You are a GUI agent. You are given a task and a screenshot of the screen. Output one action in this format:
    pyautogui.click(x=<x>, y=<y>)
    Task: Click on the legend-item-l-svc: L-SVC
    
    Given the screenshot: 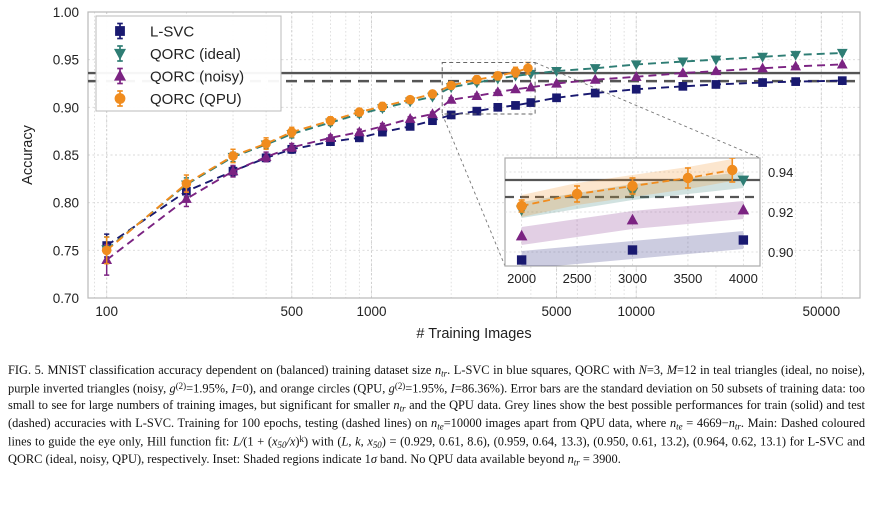 What is the action you would take?
    pyautogui.click(x=154, y=31)
    